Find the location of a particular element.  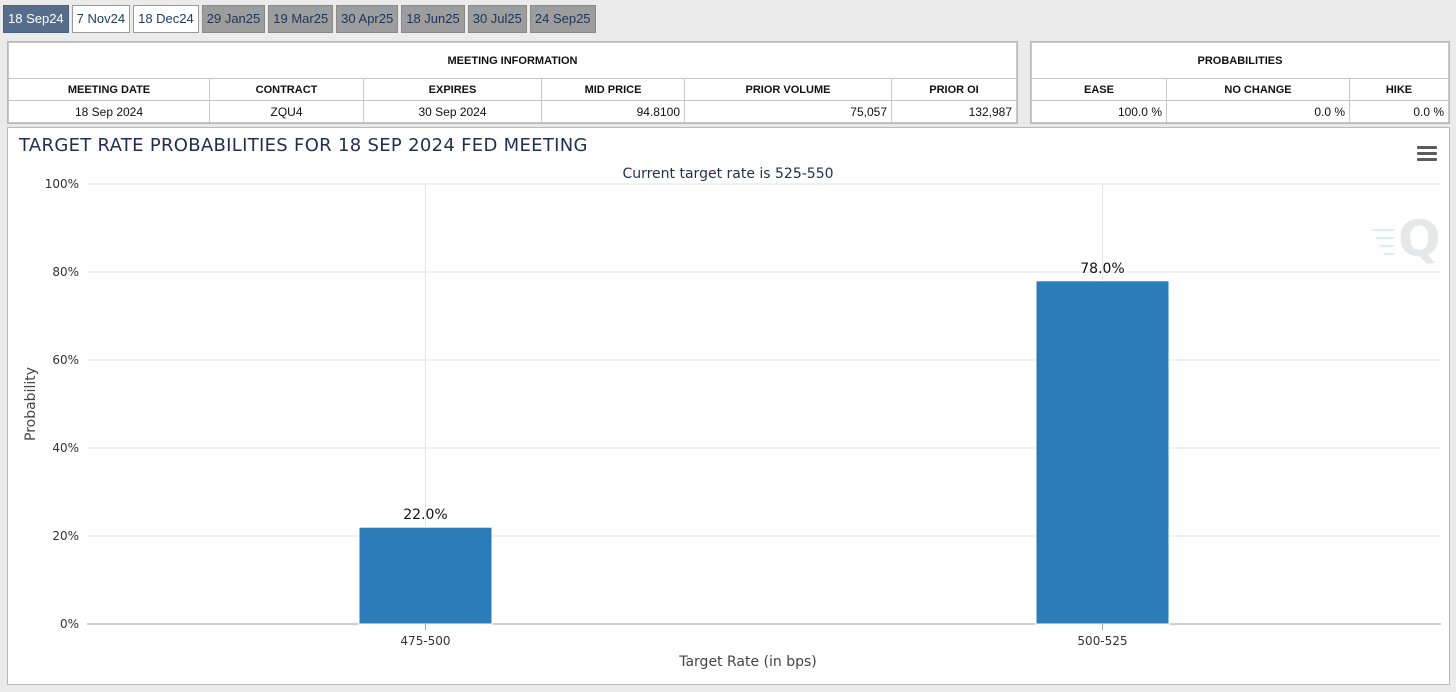

y-tick-label: 80% is located at coordinates (65, 272).